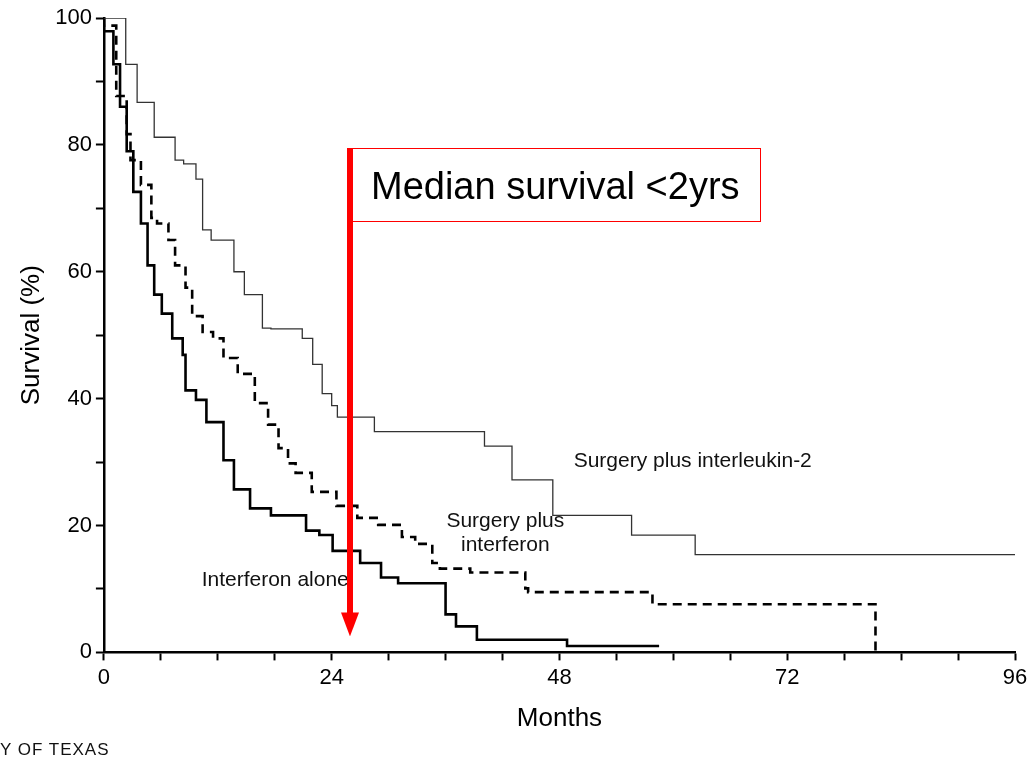 The height and width of the screenshot is (768, 1033). I want to click on y-tick-label: 60, so click(79, 270).